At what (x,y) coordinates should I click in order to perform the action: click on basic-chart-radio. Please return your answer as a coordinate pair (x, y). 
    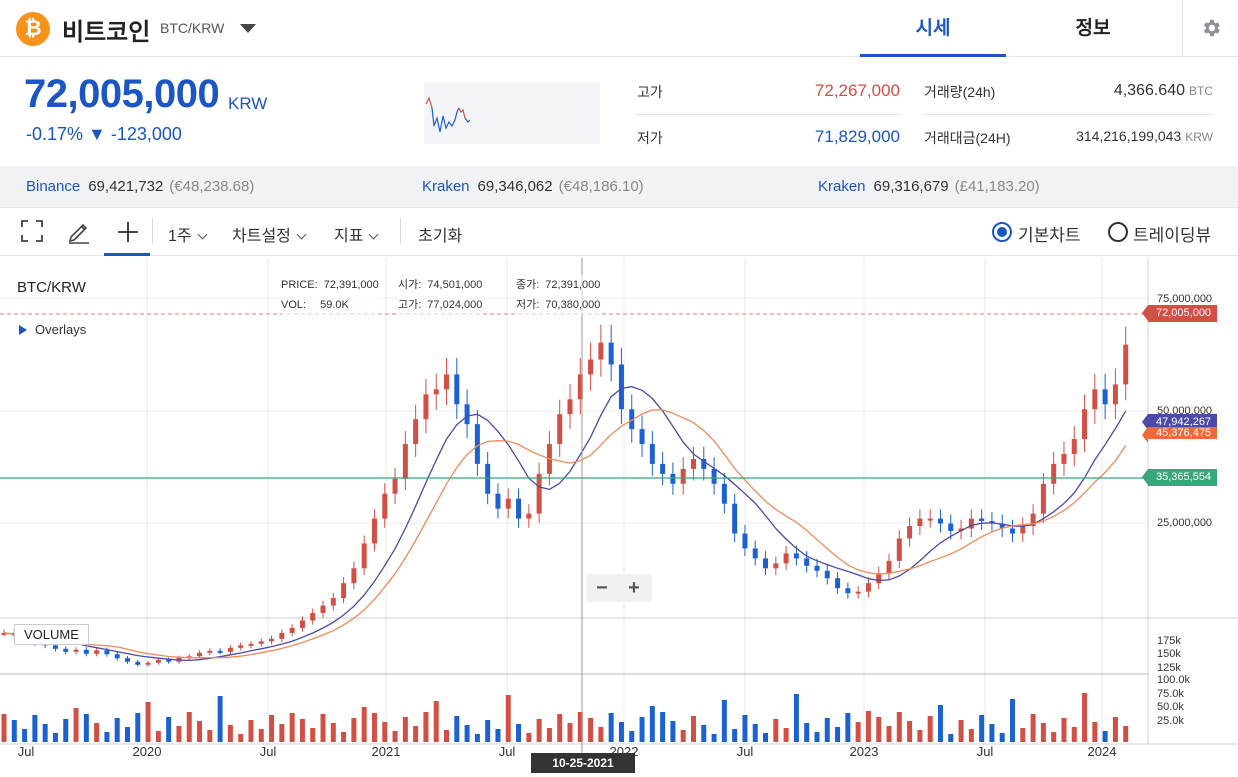
    Looking at the image, I should click on (1002, 232).